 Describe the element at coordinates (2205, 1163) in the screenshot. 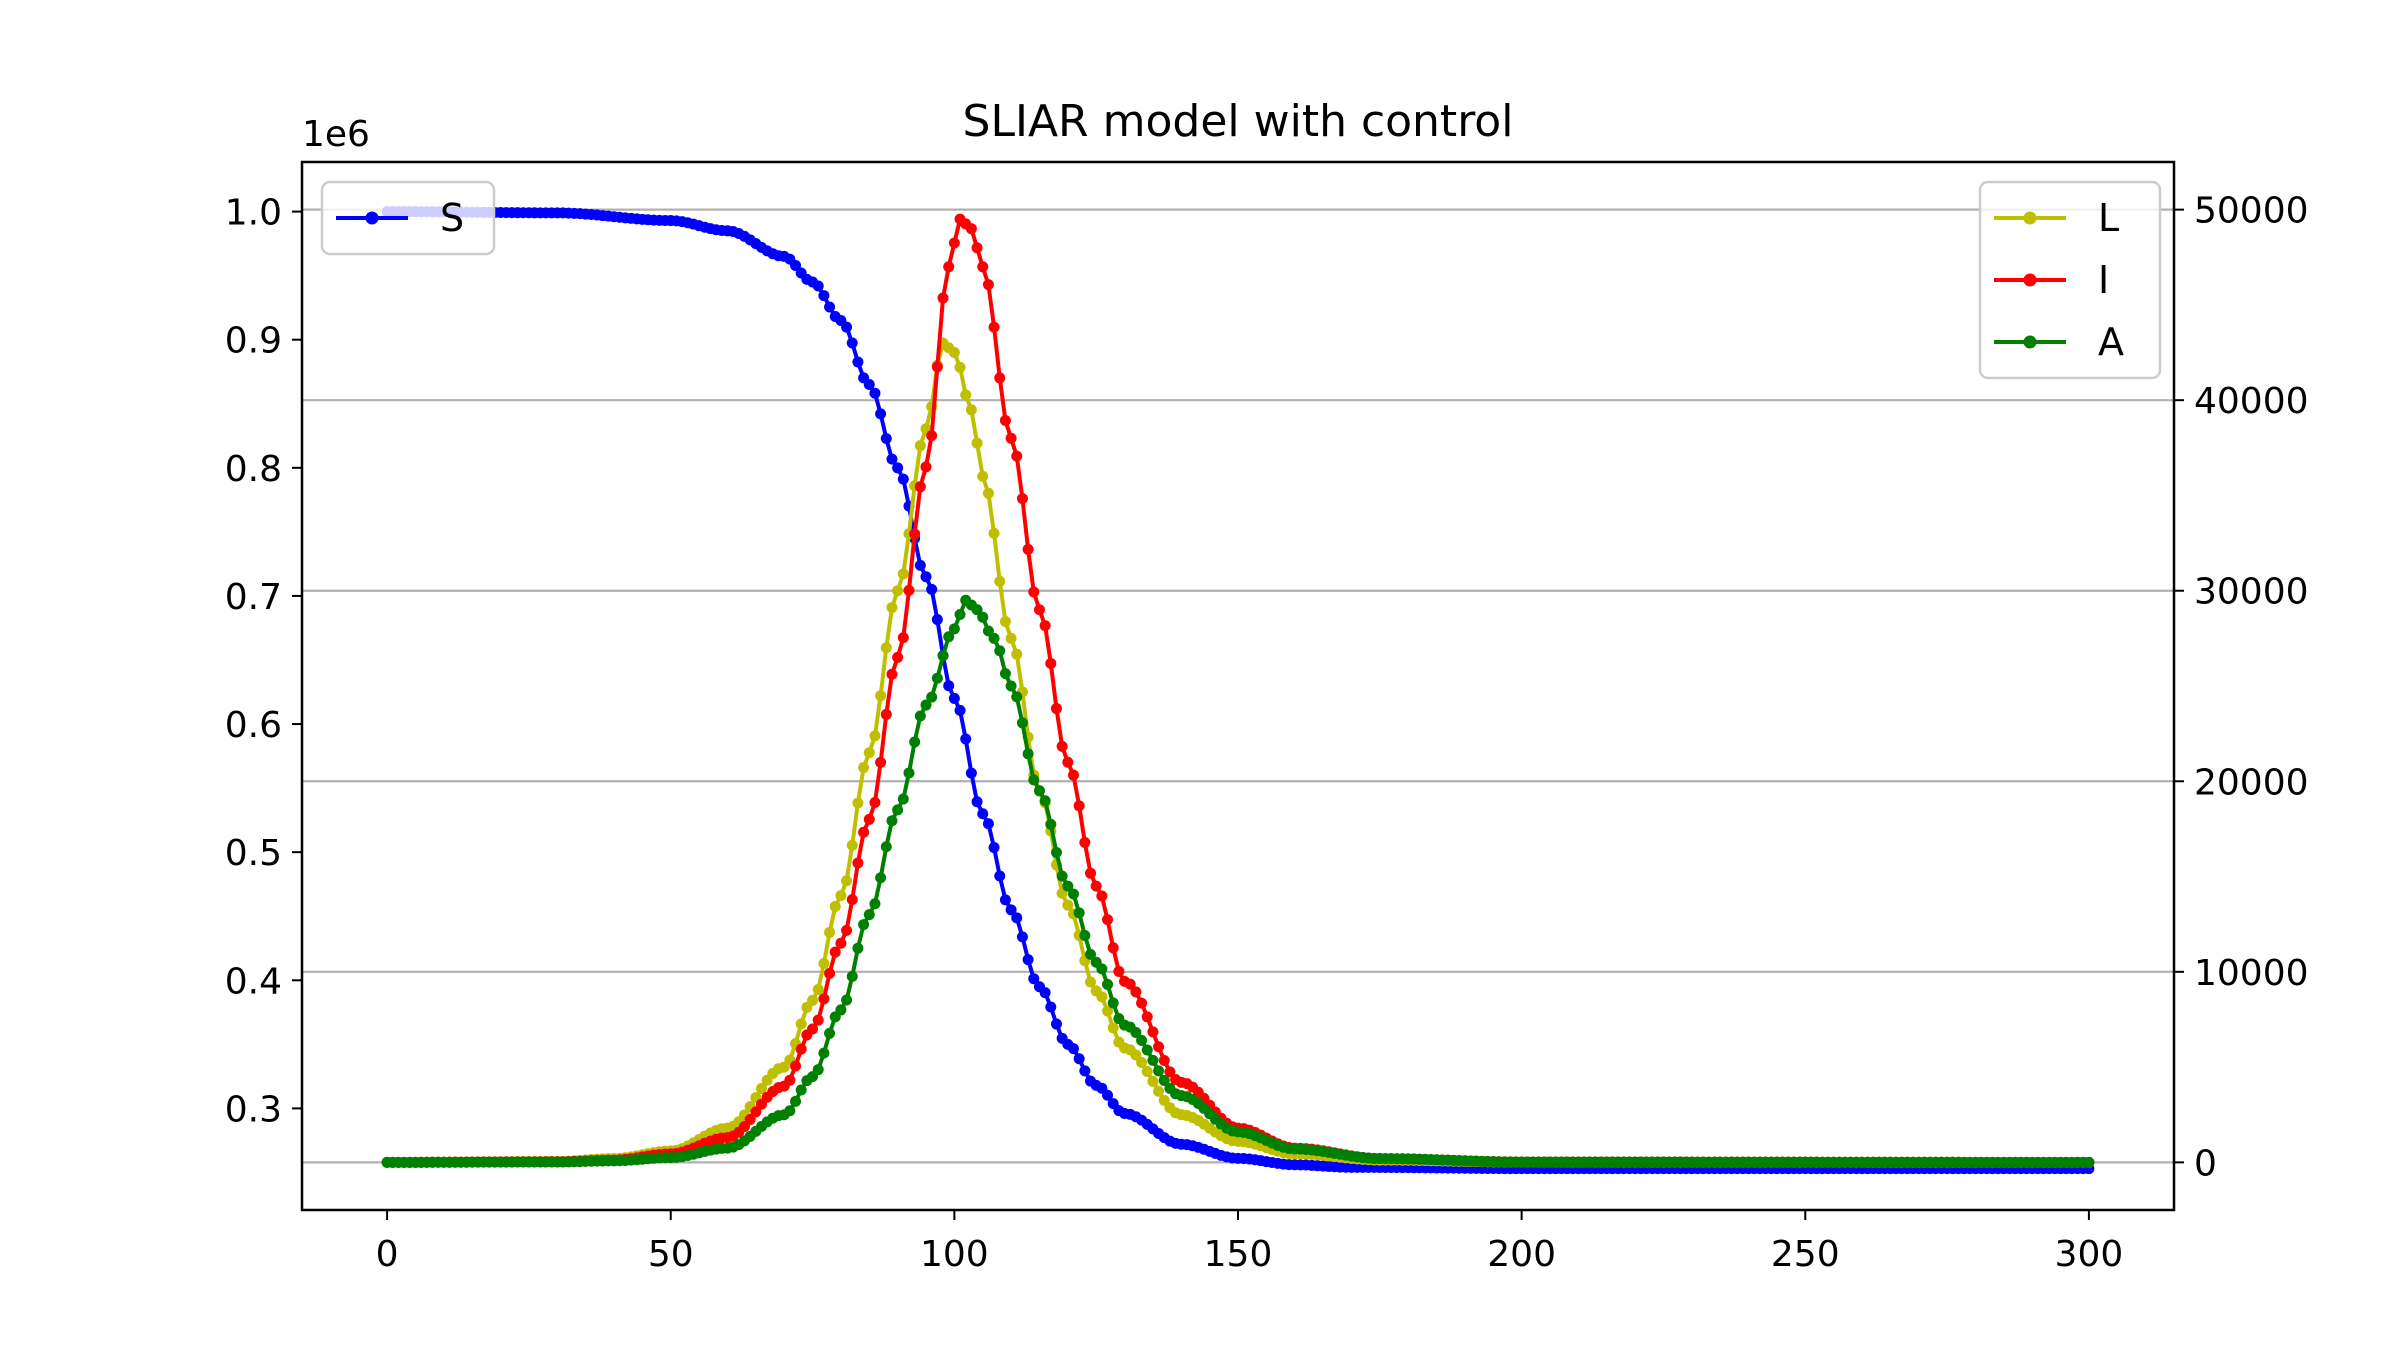

I see `y-right-tick-label: 0` at that location.